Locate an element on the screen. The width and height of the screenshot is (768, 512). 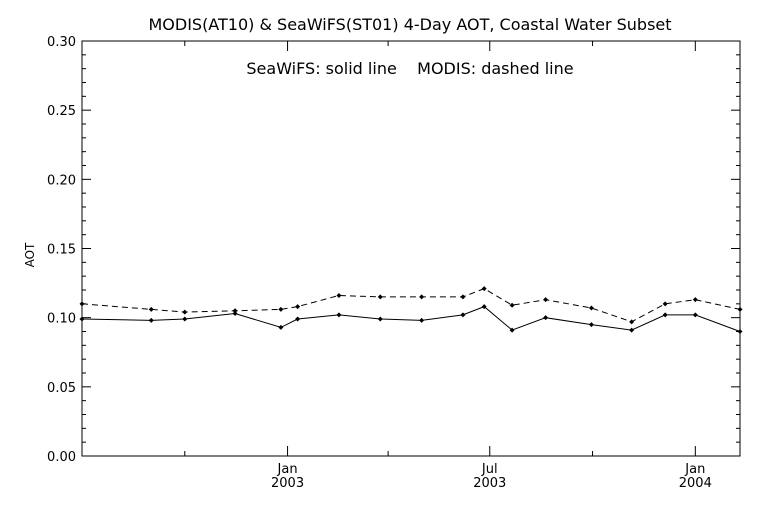
y-tick-label: 0.30 is located at coordinates (61, 42).